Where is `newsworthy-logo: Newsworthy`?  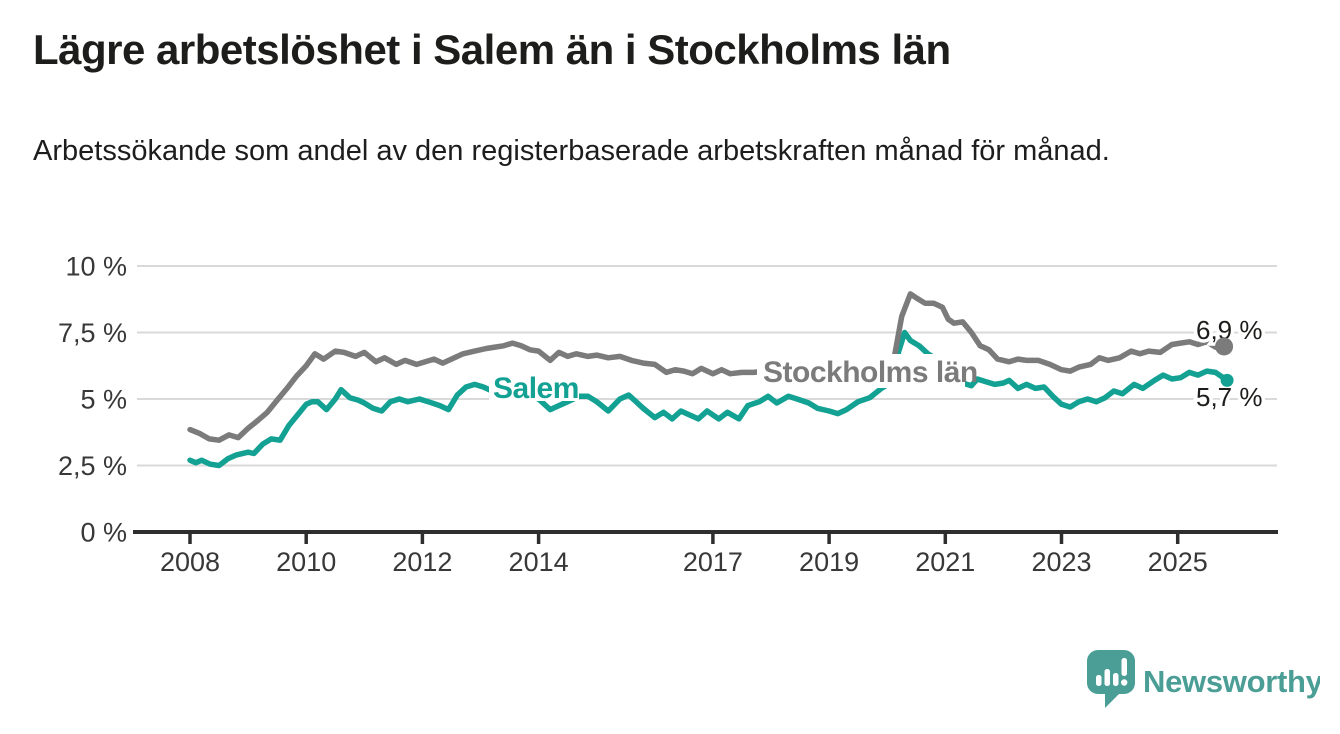 newsworthy-logo: Newsworthy is located at coordinates (1203, 679).